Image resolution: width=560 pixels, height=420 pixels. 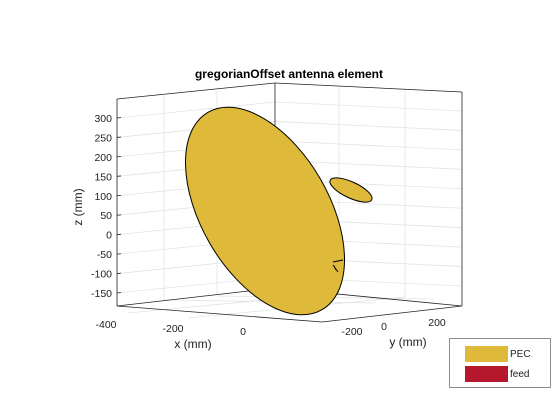 What do you see at coordinates (109, 236) in the screenshot?
I see `z-tick-label: 0` at bounding box center [109, 236].